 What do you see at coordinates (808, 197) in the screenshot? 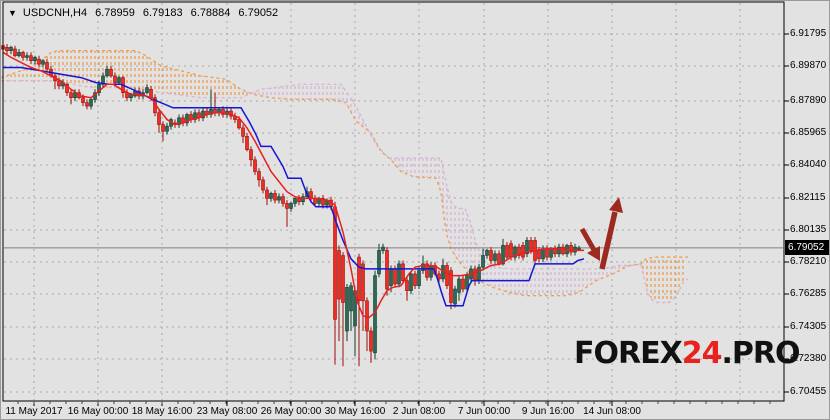
I see `price-axis-label: 6.82115` at bounding box center [808, 197].